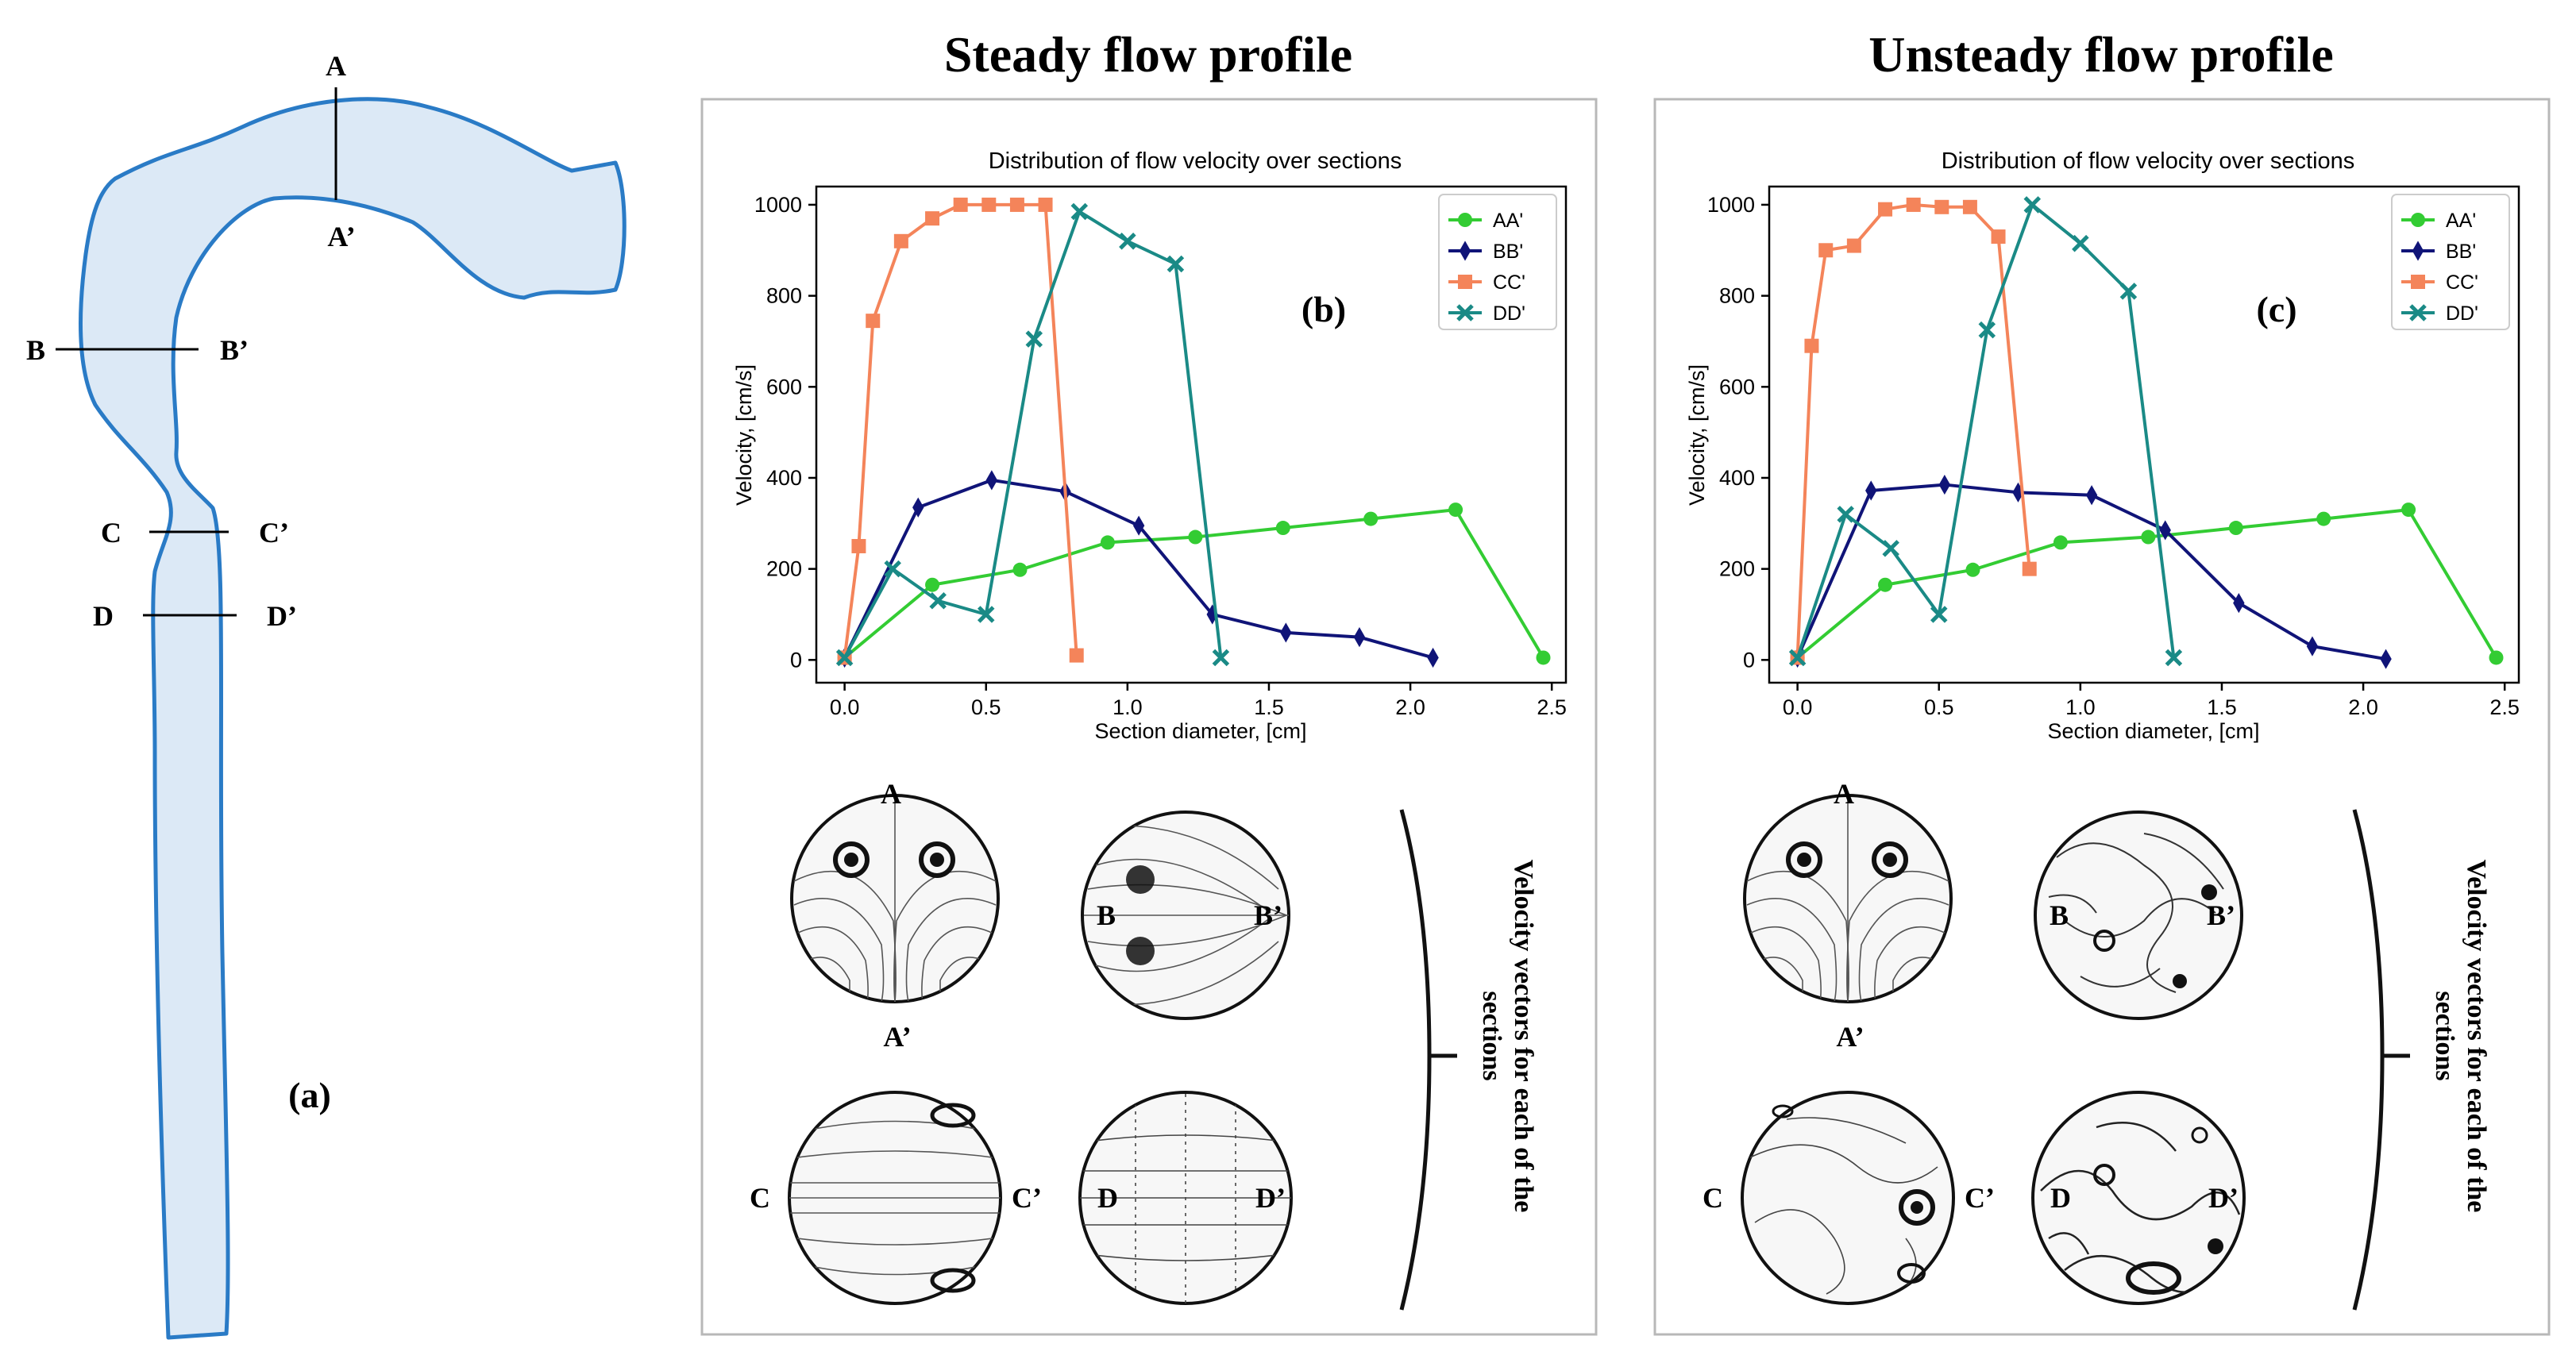 The height and width of the screenshot is (1363, 2576). Describe the element at coordinates (1270, 1198) in the screenshot. I see `steady-vector-label-d-prime: D’` at that location.